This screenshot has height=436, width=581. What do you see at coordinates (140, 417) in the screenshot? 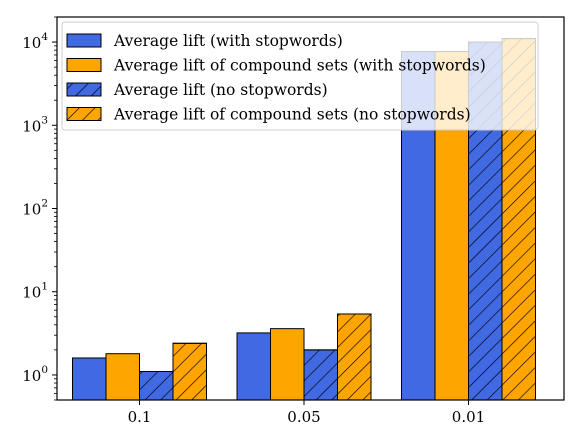
I see `x-tick-label: 0.1` at bounding box center [140, 417].